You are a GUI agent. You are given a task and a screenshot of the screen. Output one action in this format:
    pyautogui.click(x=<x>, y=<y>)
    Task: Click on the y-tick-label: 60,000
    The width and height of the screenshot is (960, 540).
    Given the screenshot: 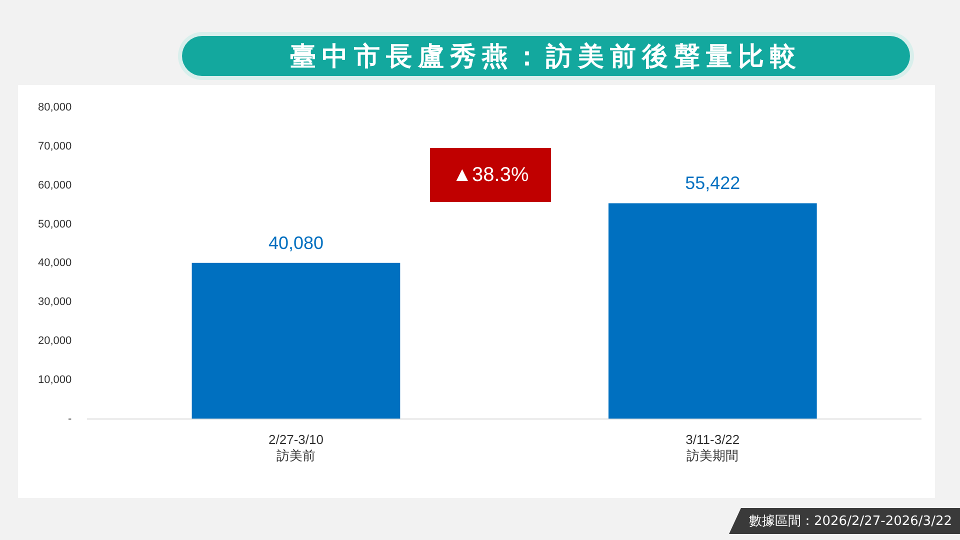 What is the action you would take?
    pyautogui.click(x=55, y=185)
    